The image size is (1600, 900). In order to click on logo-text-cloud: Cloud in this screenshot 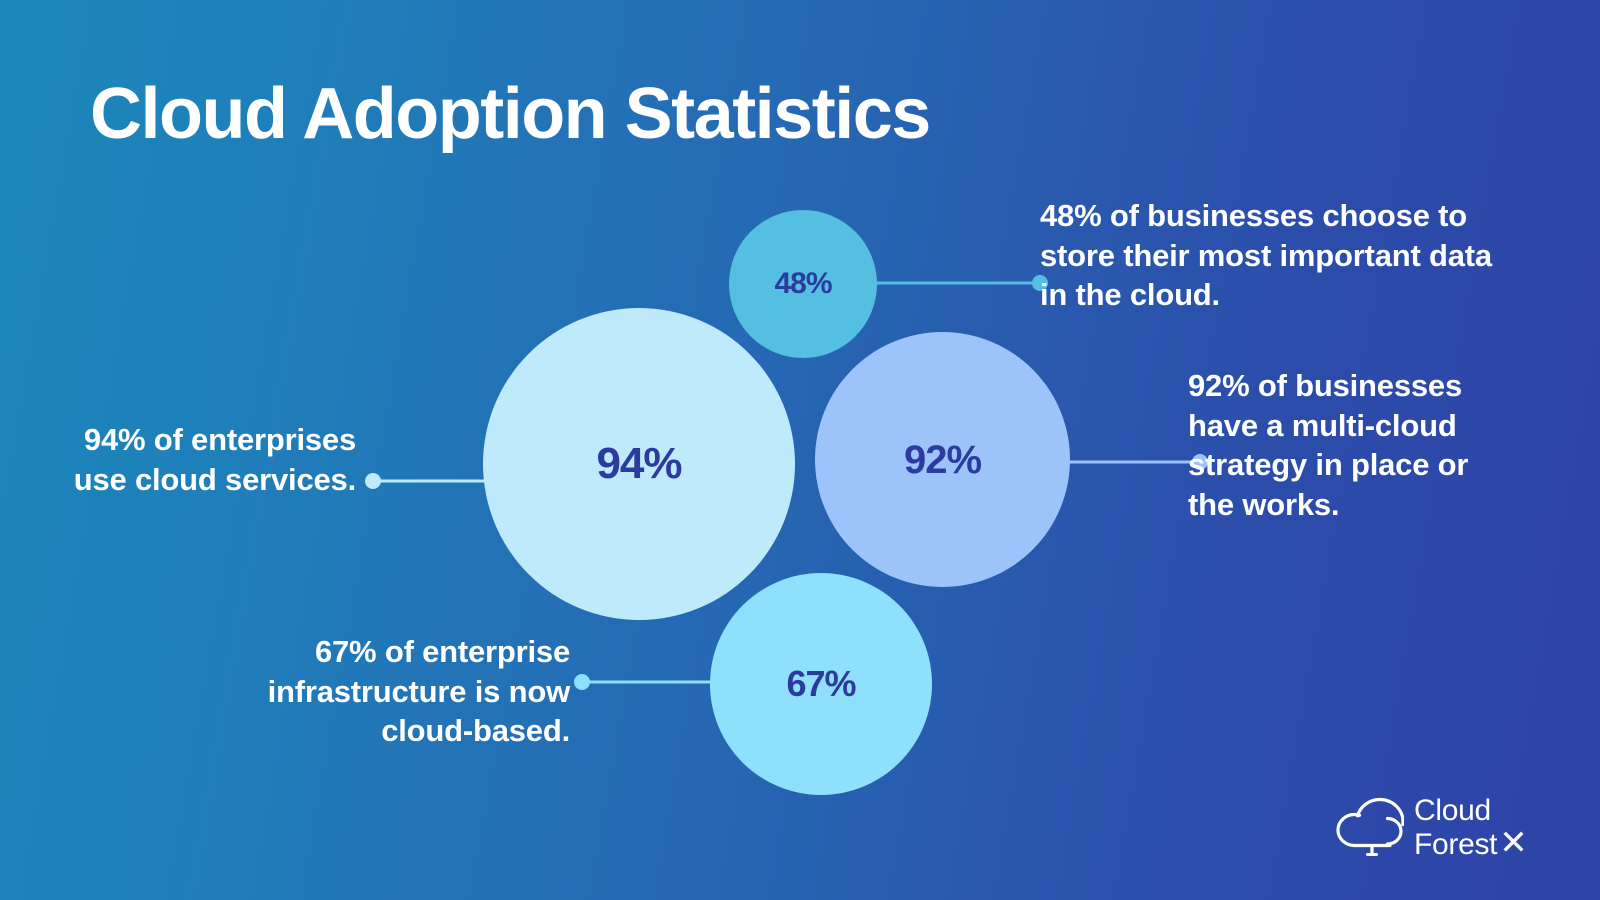, I will do `click(1452, 810)`.